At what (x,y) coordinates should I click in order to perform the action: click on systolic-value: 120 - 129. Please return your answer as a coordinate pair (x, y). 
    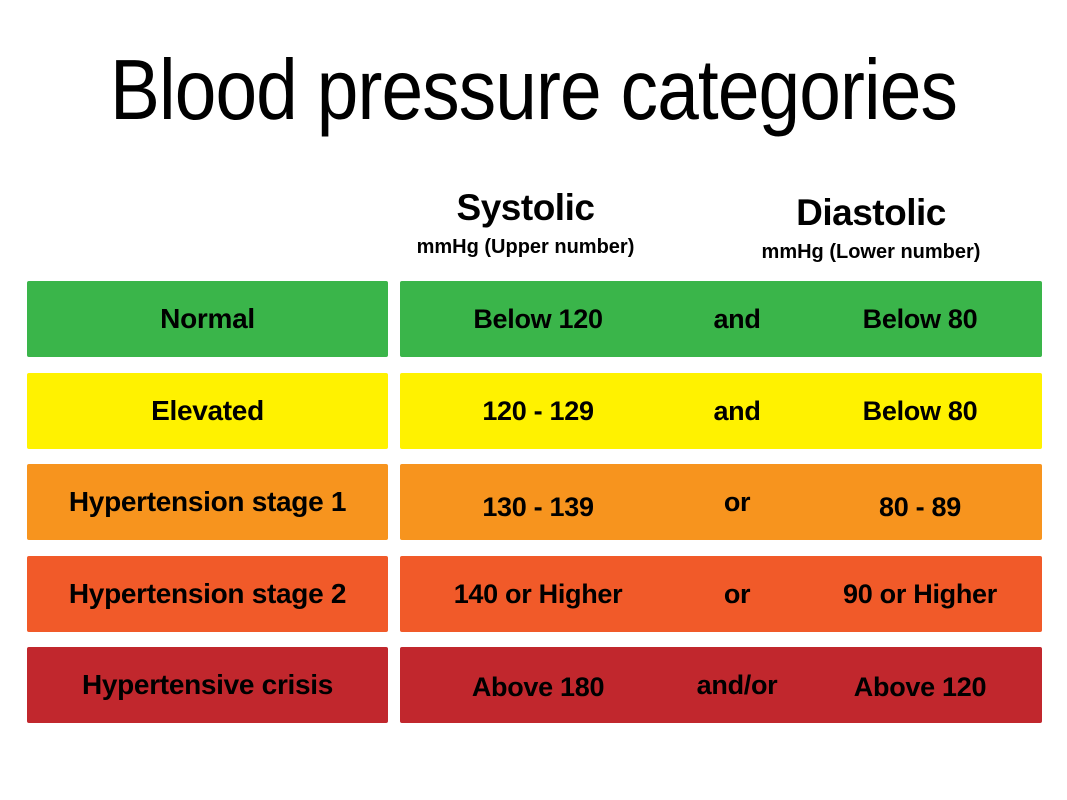
    Looking at the image, I should click on (538, 410).